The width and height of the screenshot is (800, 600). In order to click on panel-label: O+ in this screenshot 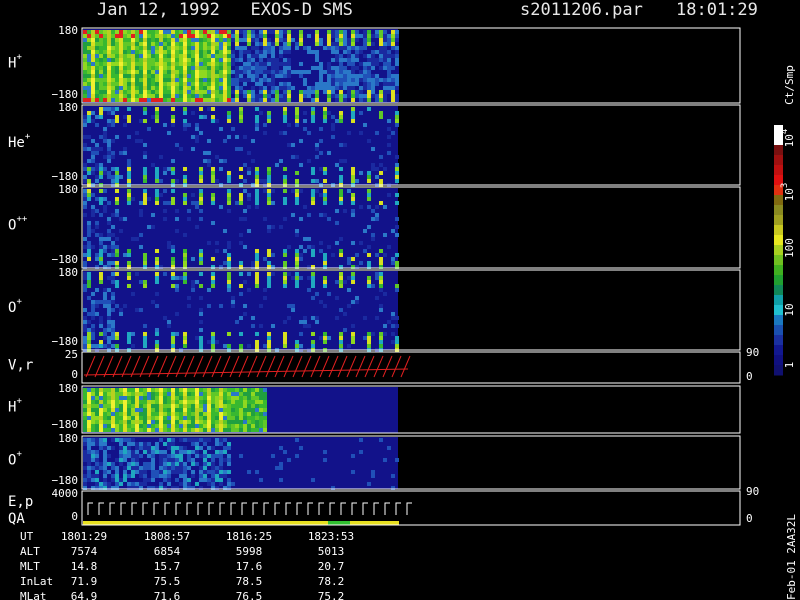, I will do `click(15, 307)`.